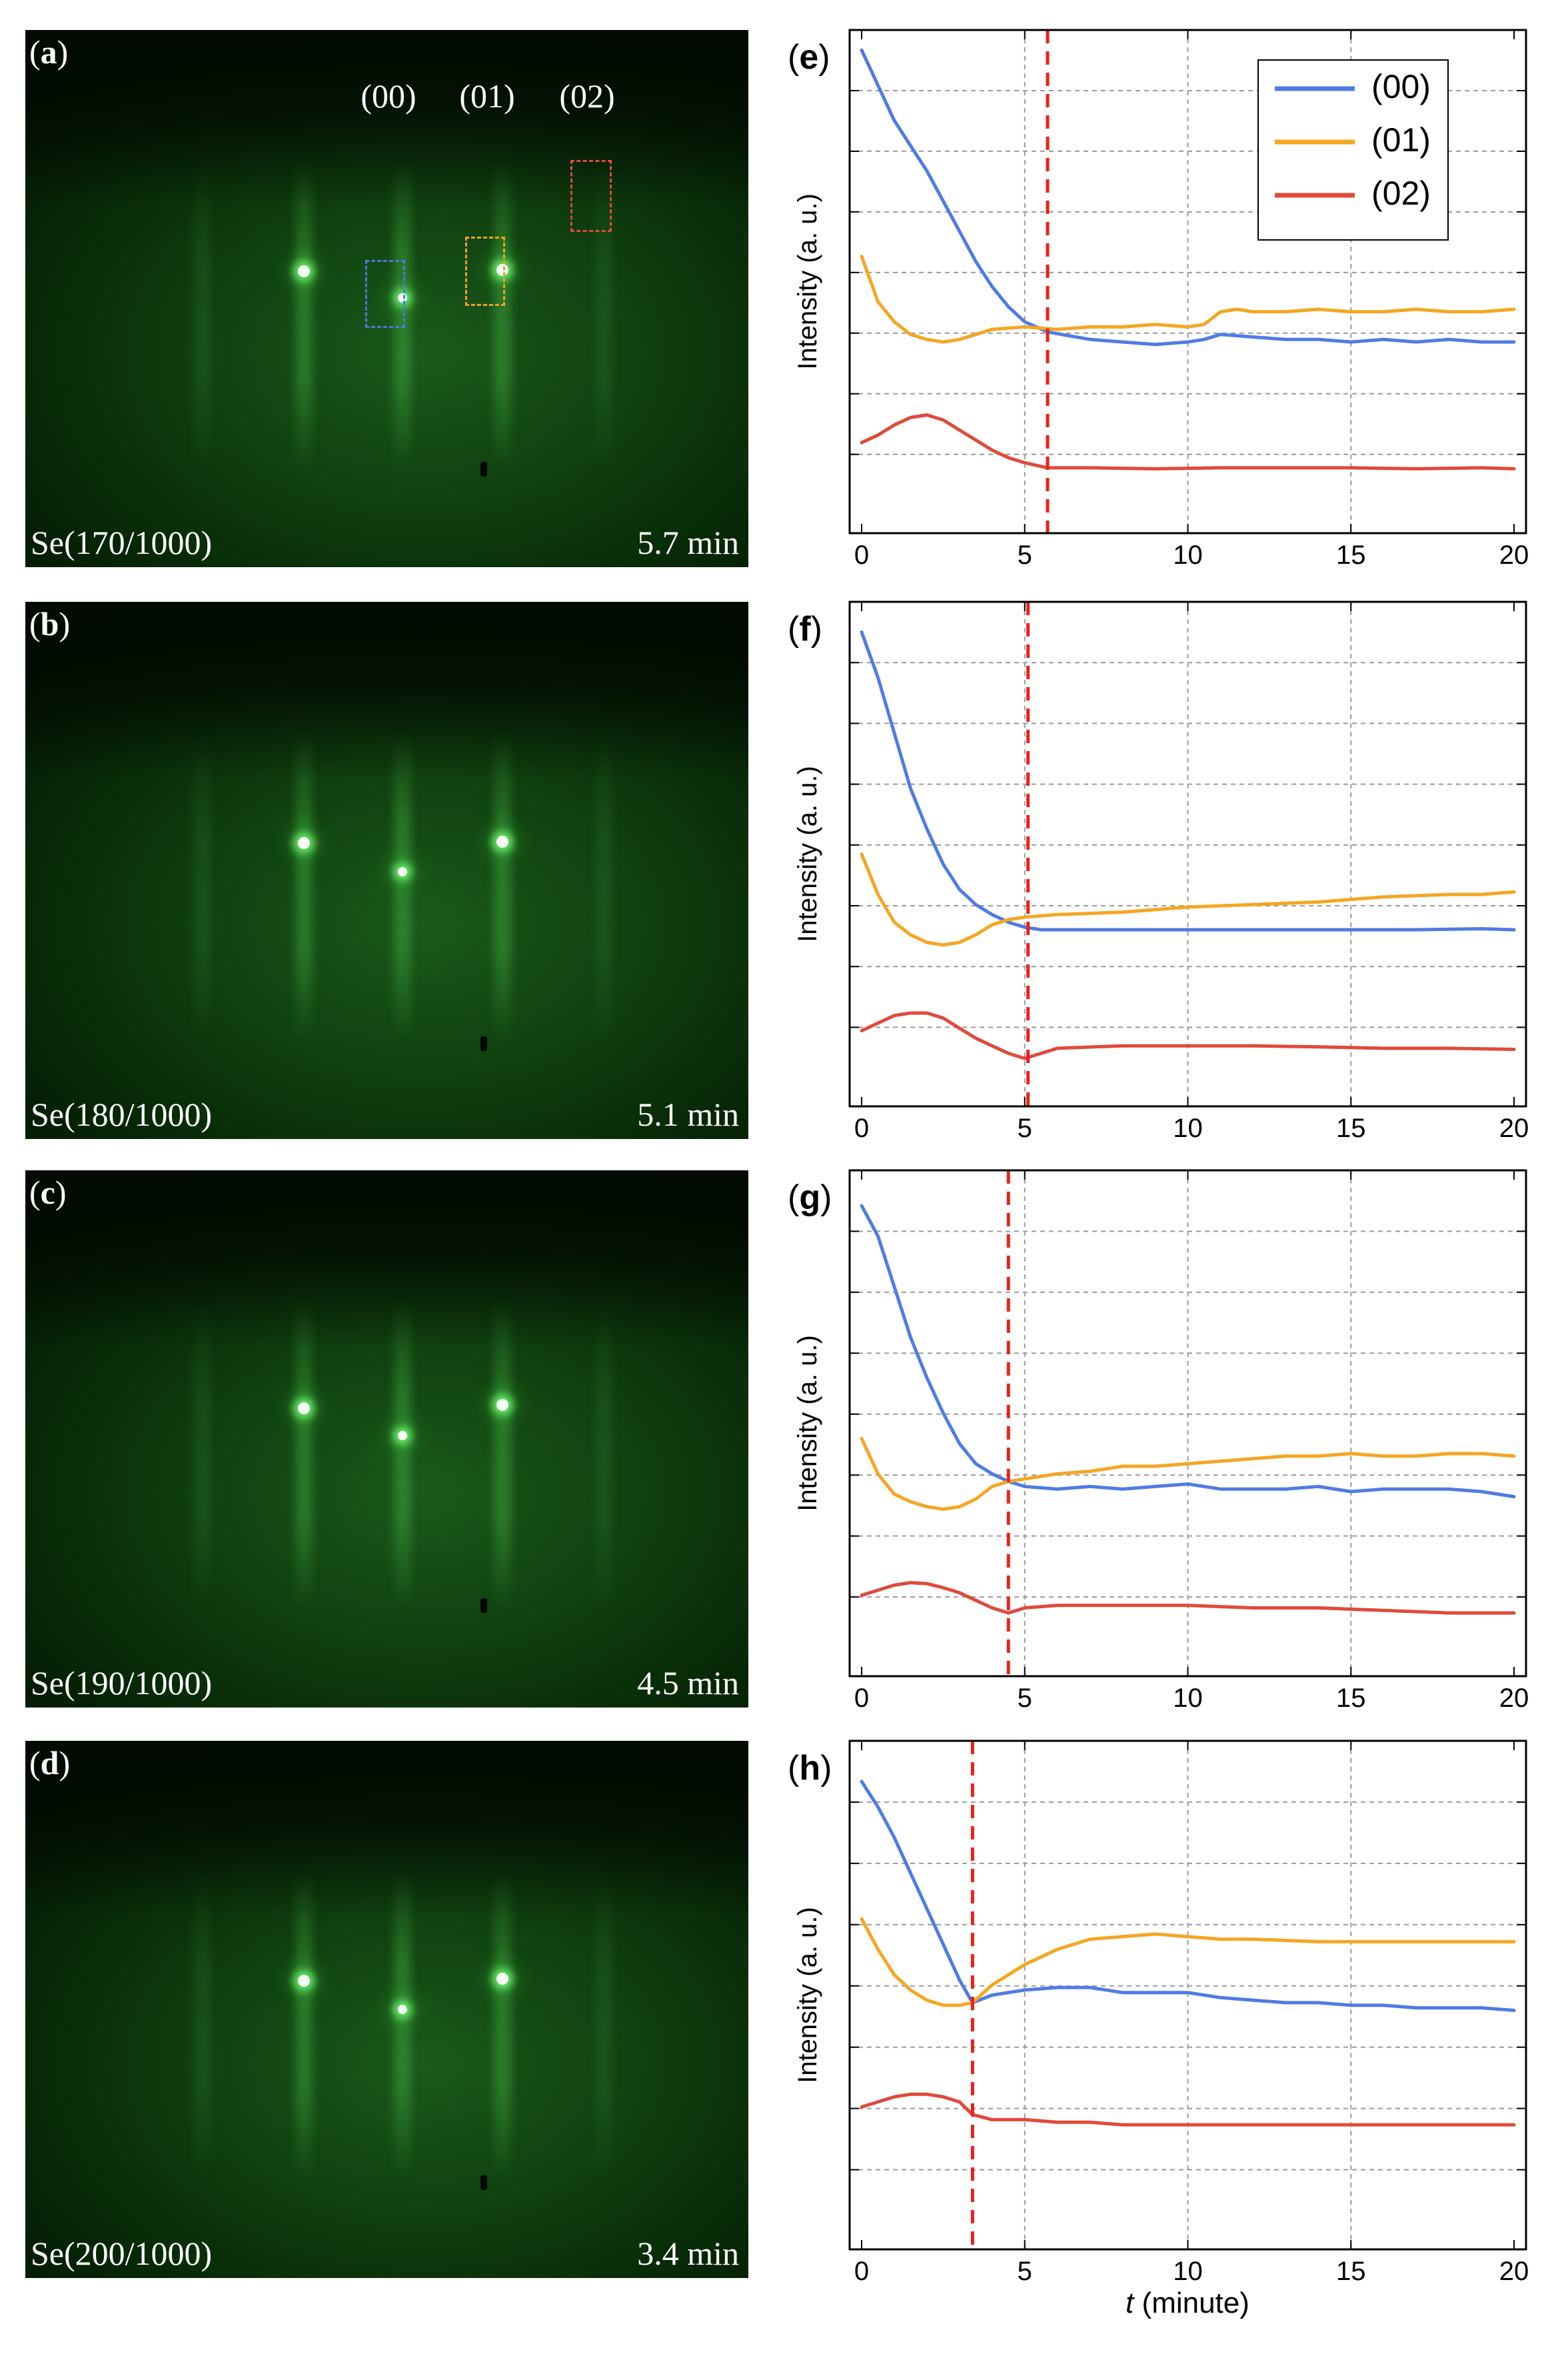 Image resolution: width=1568 pixels, height=2356 pixels. Describe the element at coordinates (49, 52) in the screenshot. I see `panel-label-a: (a)` at that location.